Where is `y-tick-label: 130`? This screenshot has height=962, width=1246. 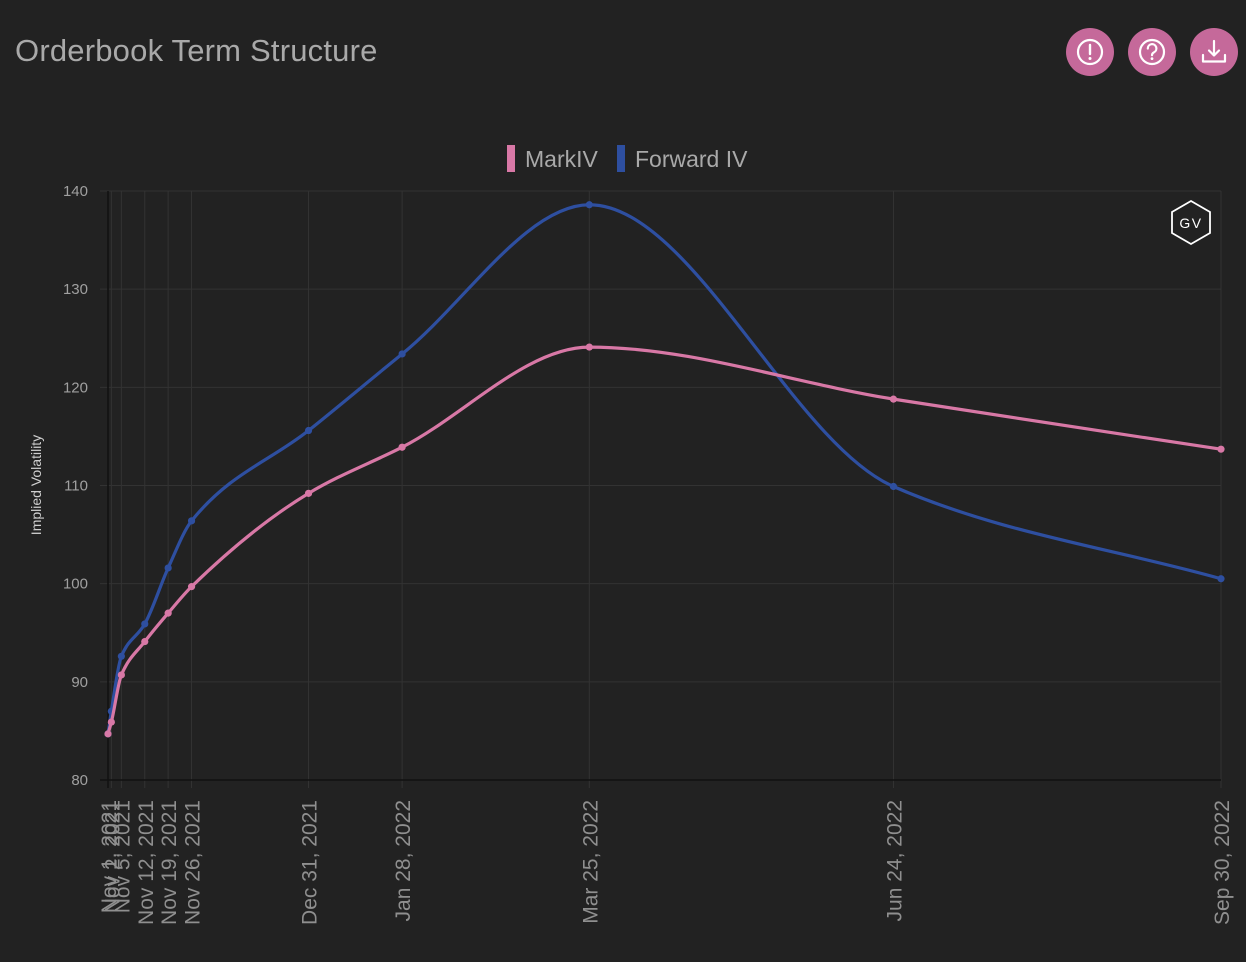 y-tick-label: 130 is located at coordinates (75, 289).